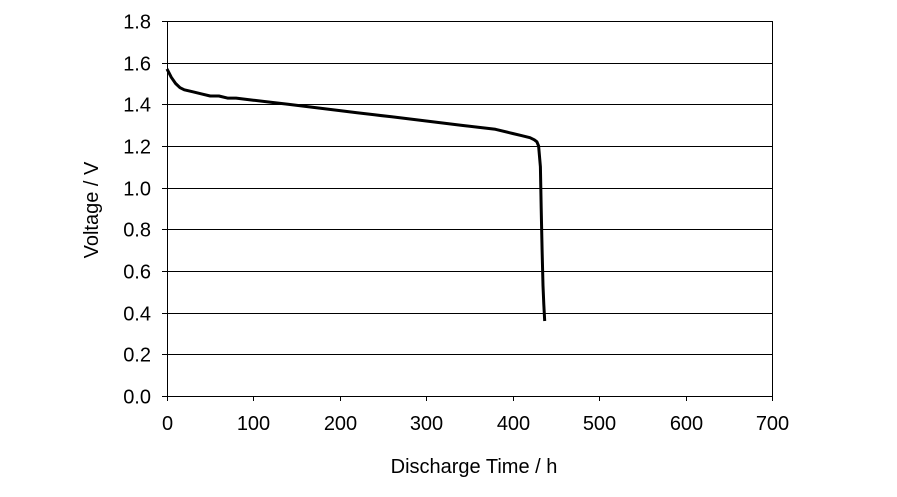 Image resolution: width=897 pixels, height=497 pixels. I want to click on y-tick-label-7: 1.4, so click(137, 106).